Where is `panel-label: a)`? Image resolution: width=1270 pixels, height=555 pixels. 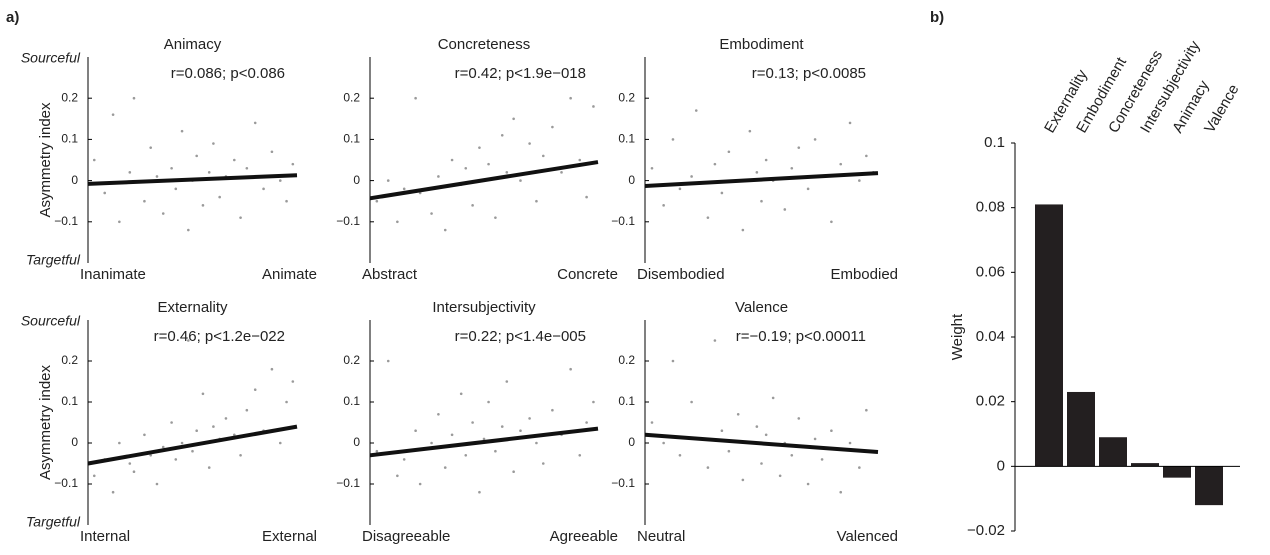 panel-label: a) is located at coordinates (12, 17).